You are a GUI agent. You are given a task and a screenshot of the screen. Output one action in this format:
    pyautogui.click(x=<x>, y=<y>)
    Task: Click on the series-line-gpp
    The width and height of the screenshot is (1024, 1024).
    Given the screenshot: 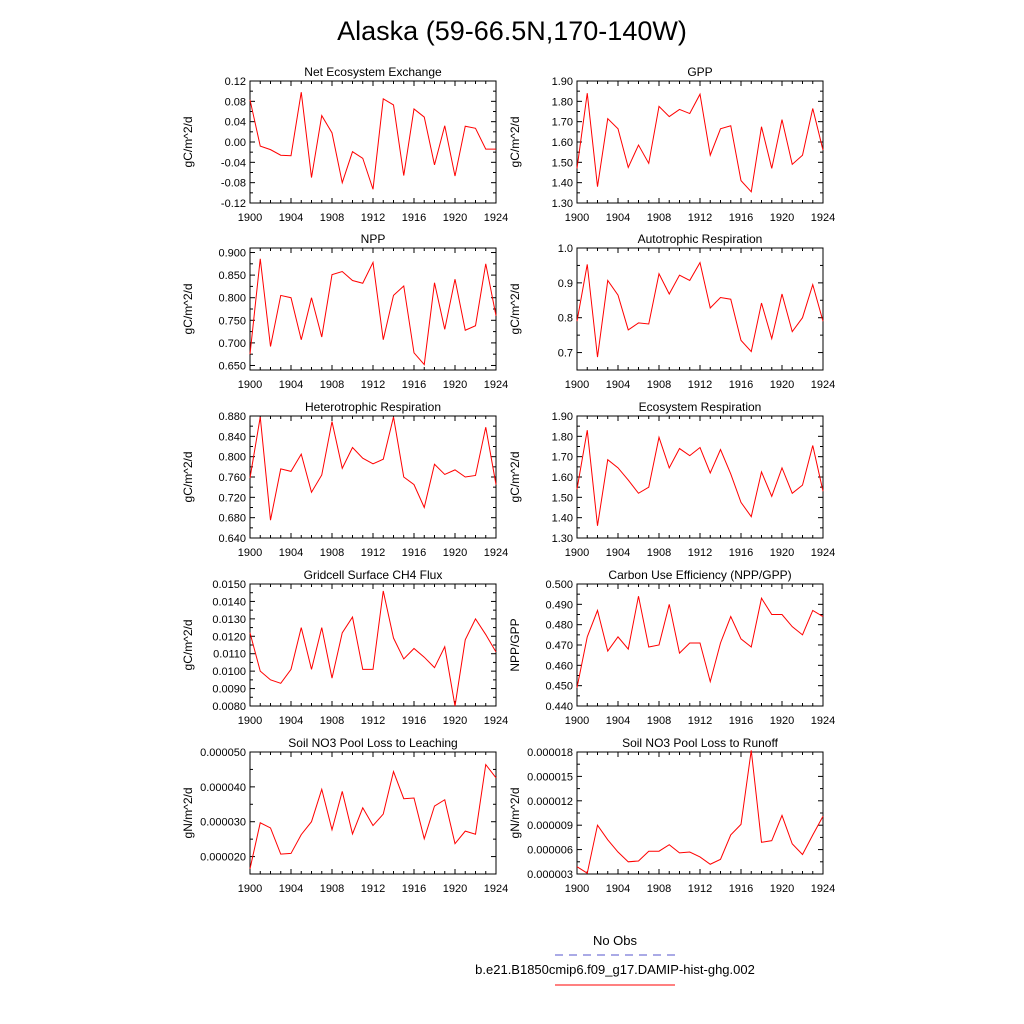 What is the action you would take?
    pyautogui.click(x=700, y=142)
    